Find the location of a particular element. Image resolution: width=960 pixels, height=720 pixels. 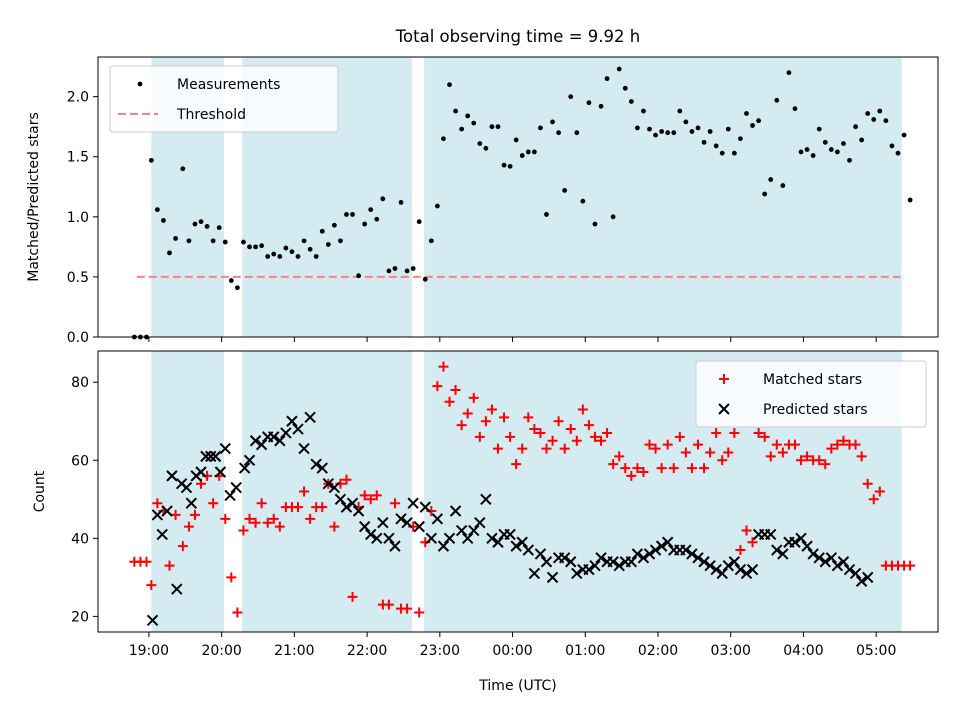

chart-title: Total observing time = 9.92 h is located at coordinates (517, 36).